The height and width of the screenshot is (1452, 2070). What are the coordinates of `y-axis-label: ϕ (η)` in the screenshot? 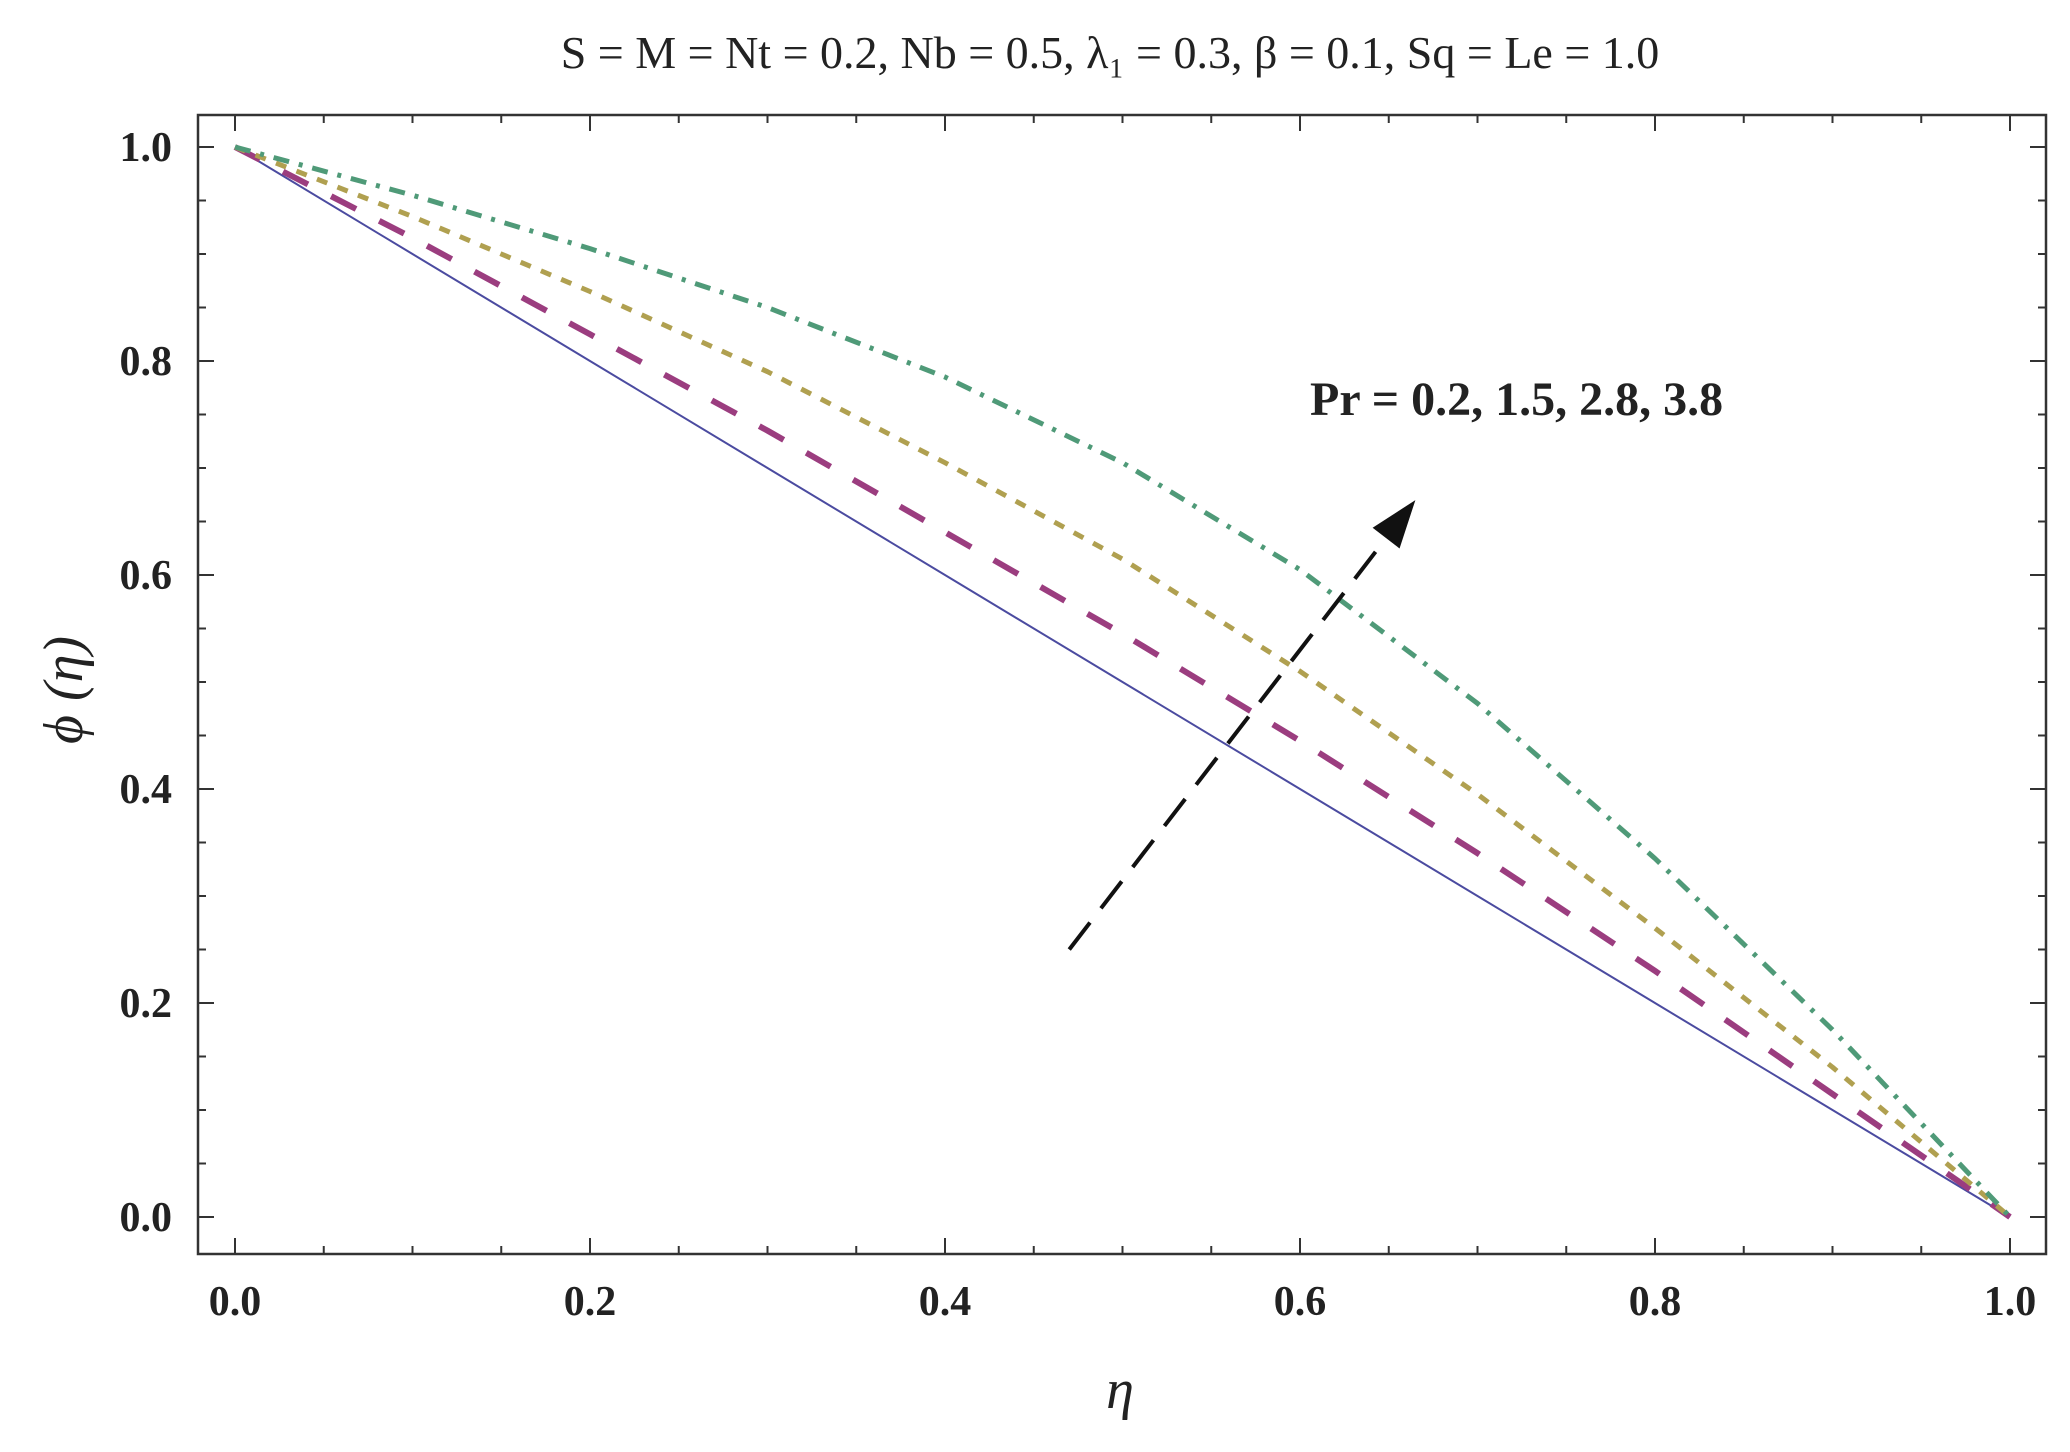 It's located at (64, 690).